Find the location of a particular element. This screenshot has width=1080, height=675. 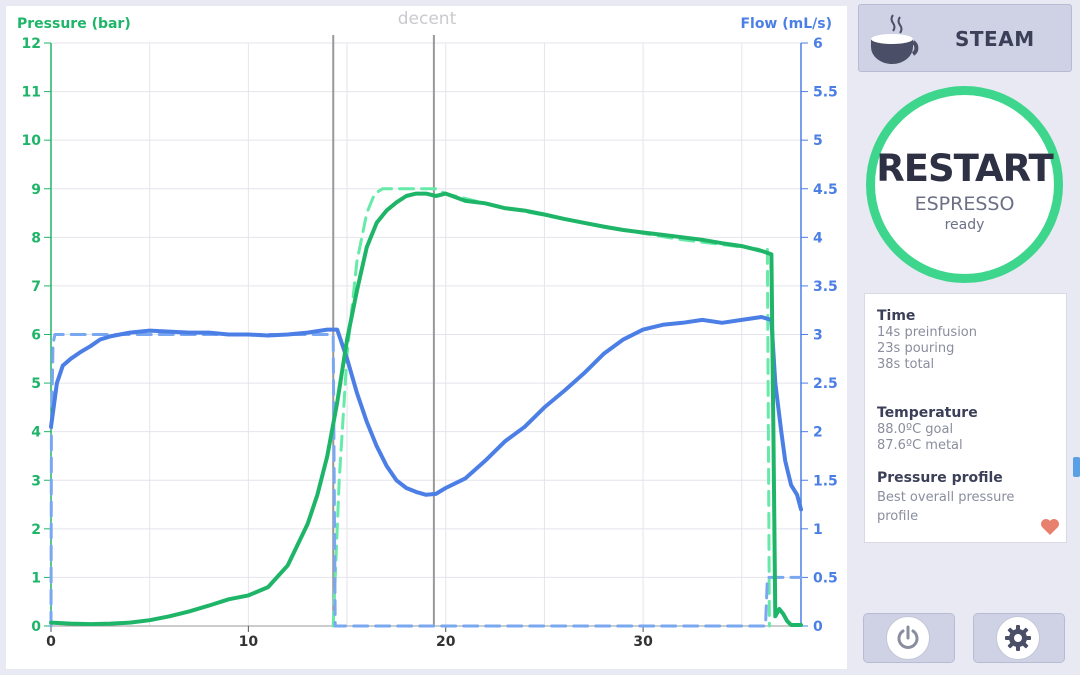

pressure-tick-label: 8 is located at coordinates (36, 238).